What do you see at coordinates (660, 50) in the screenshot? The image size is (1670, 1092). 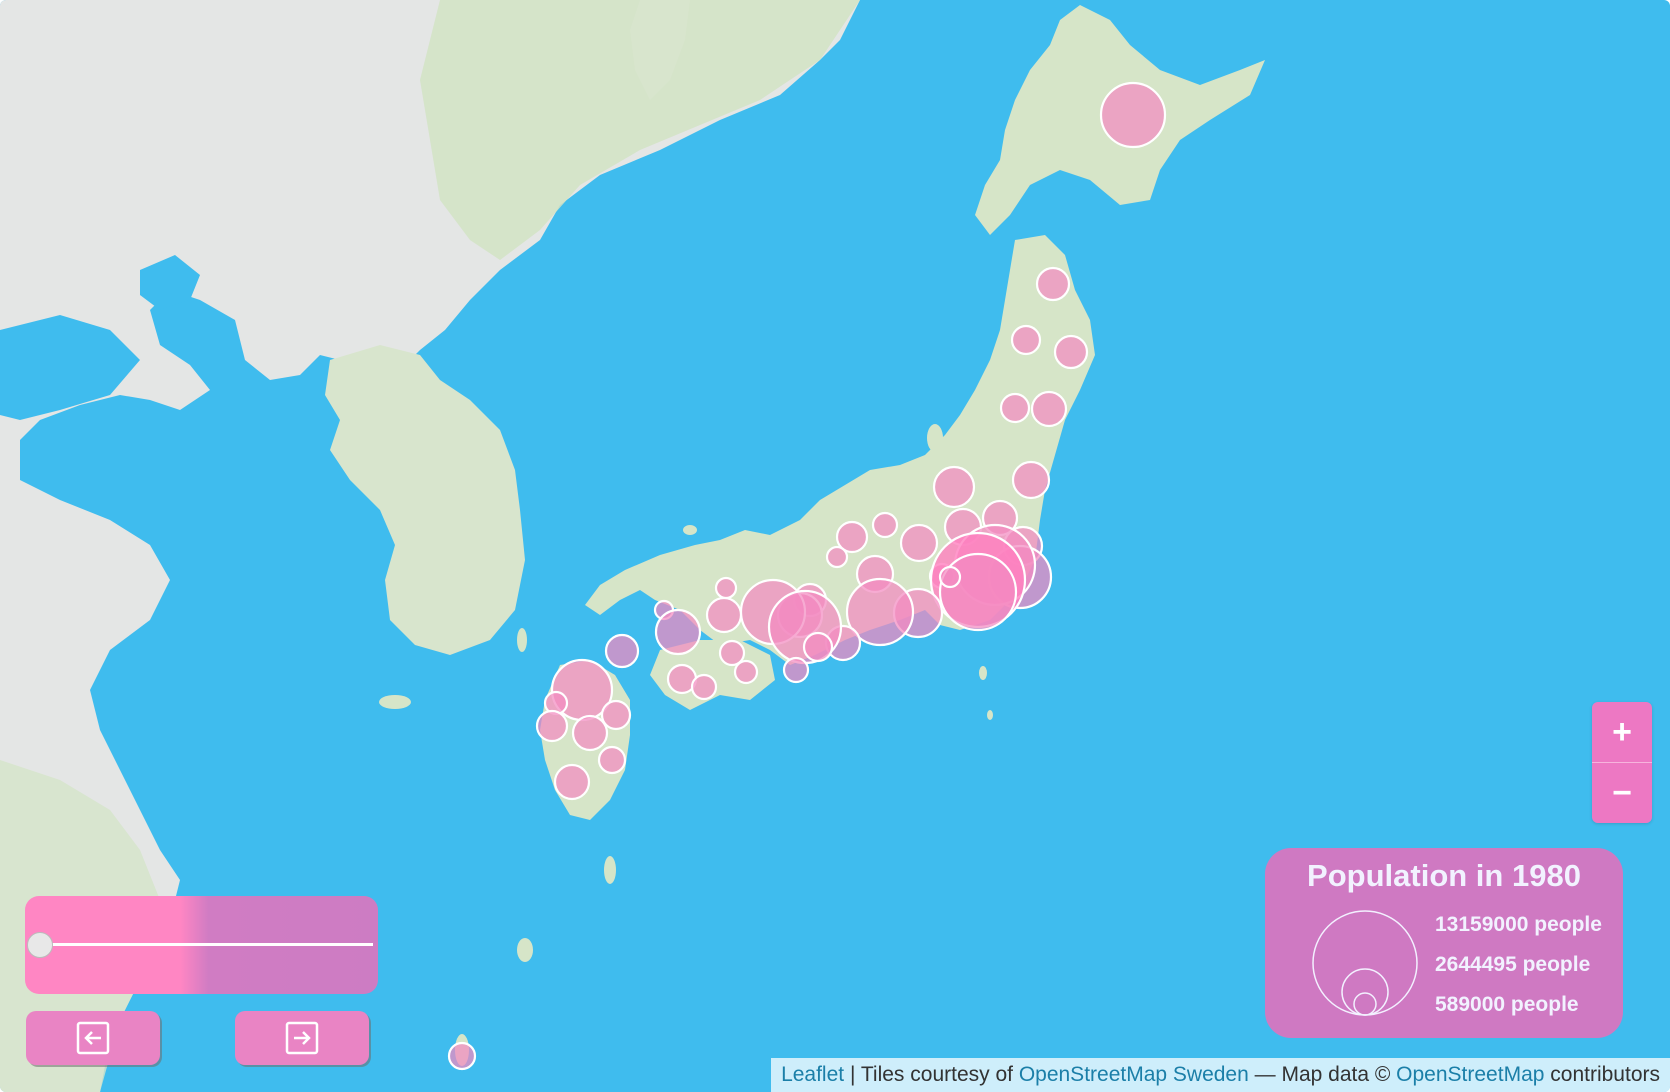 I see `sakhalin` at bounding box center [660, 50].